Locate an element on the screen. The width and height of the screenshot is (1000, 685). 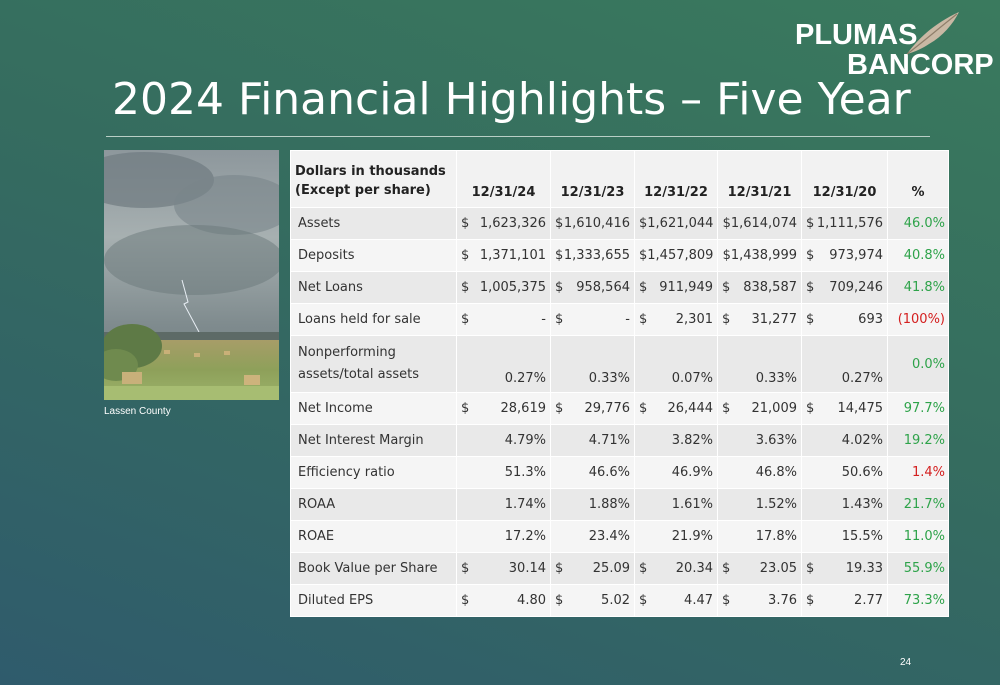
value-cell: 17.2% is located at coordinates (503, 536).